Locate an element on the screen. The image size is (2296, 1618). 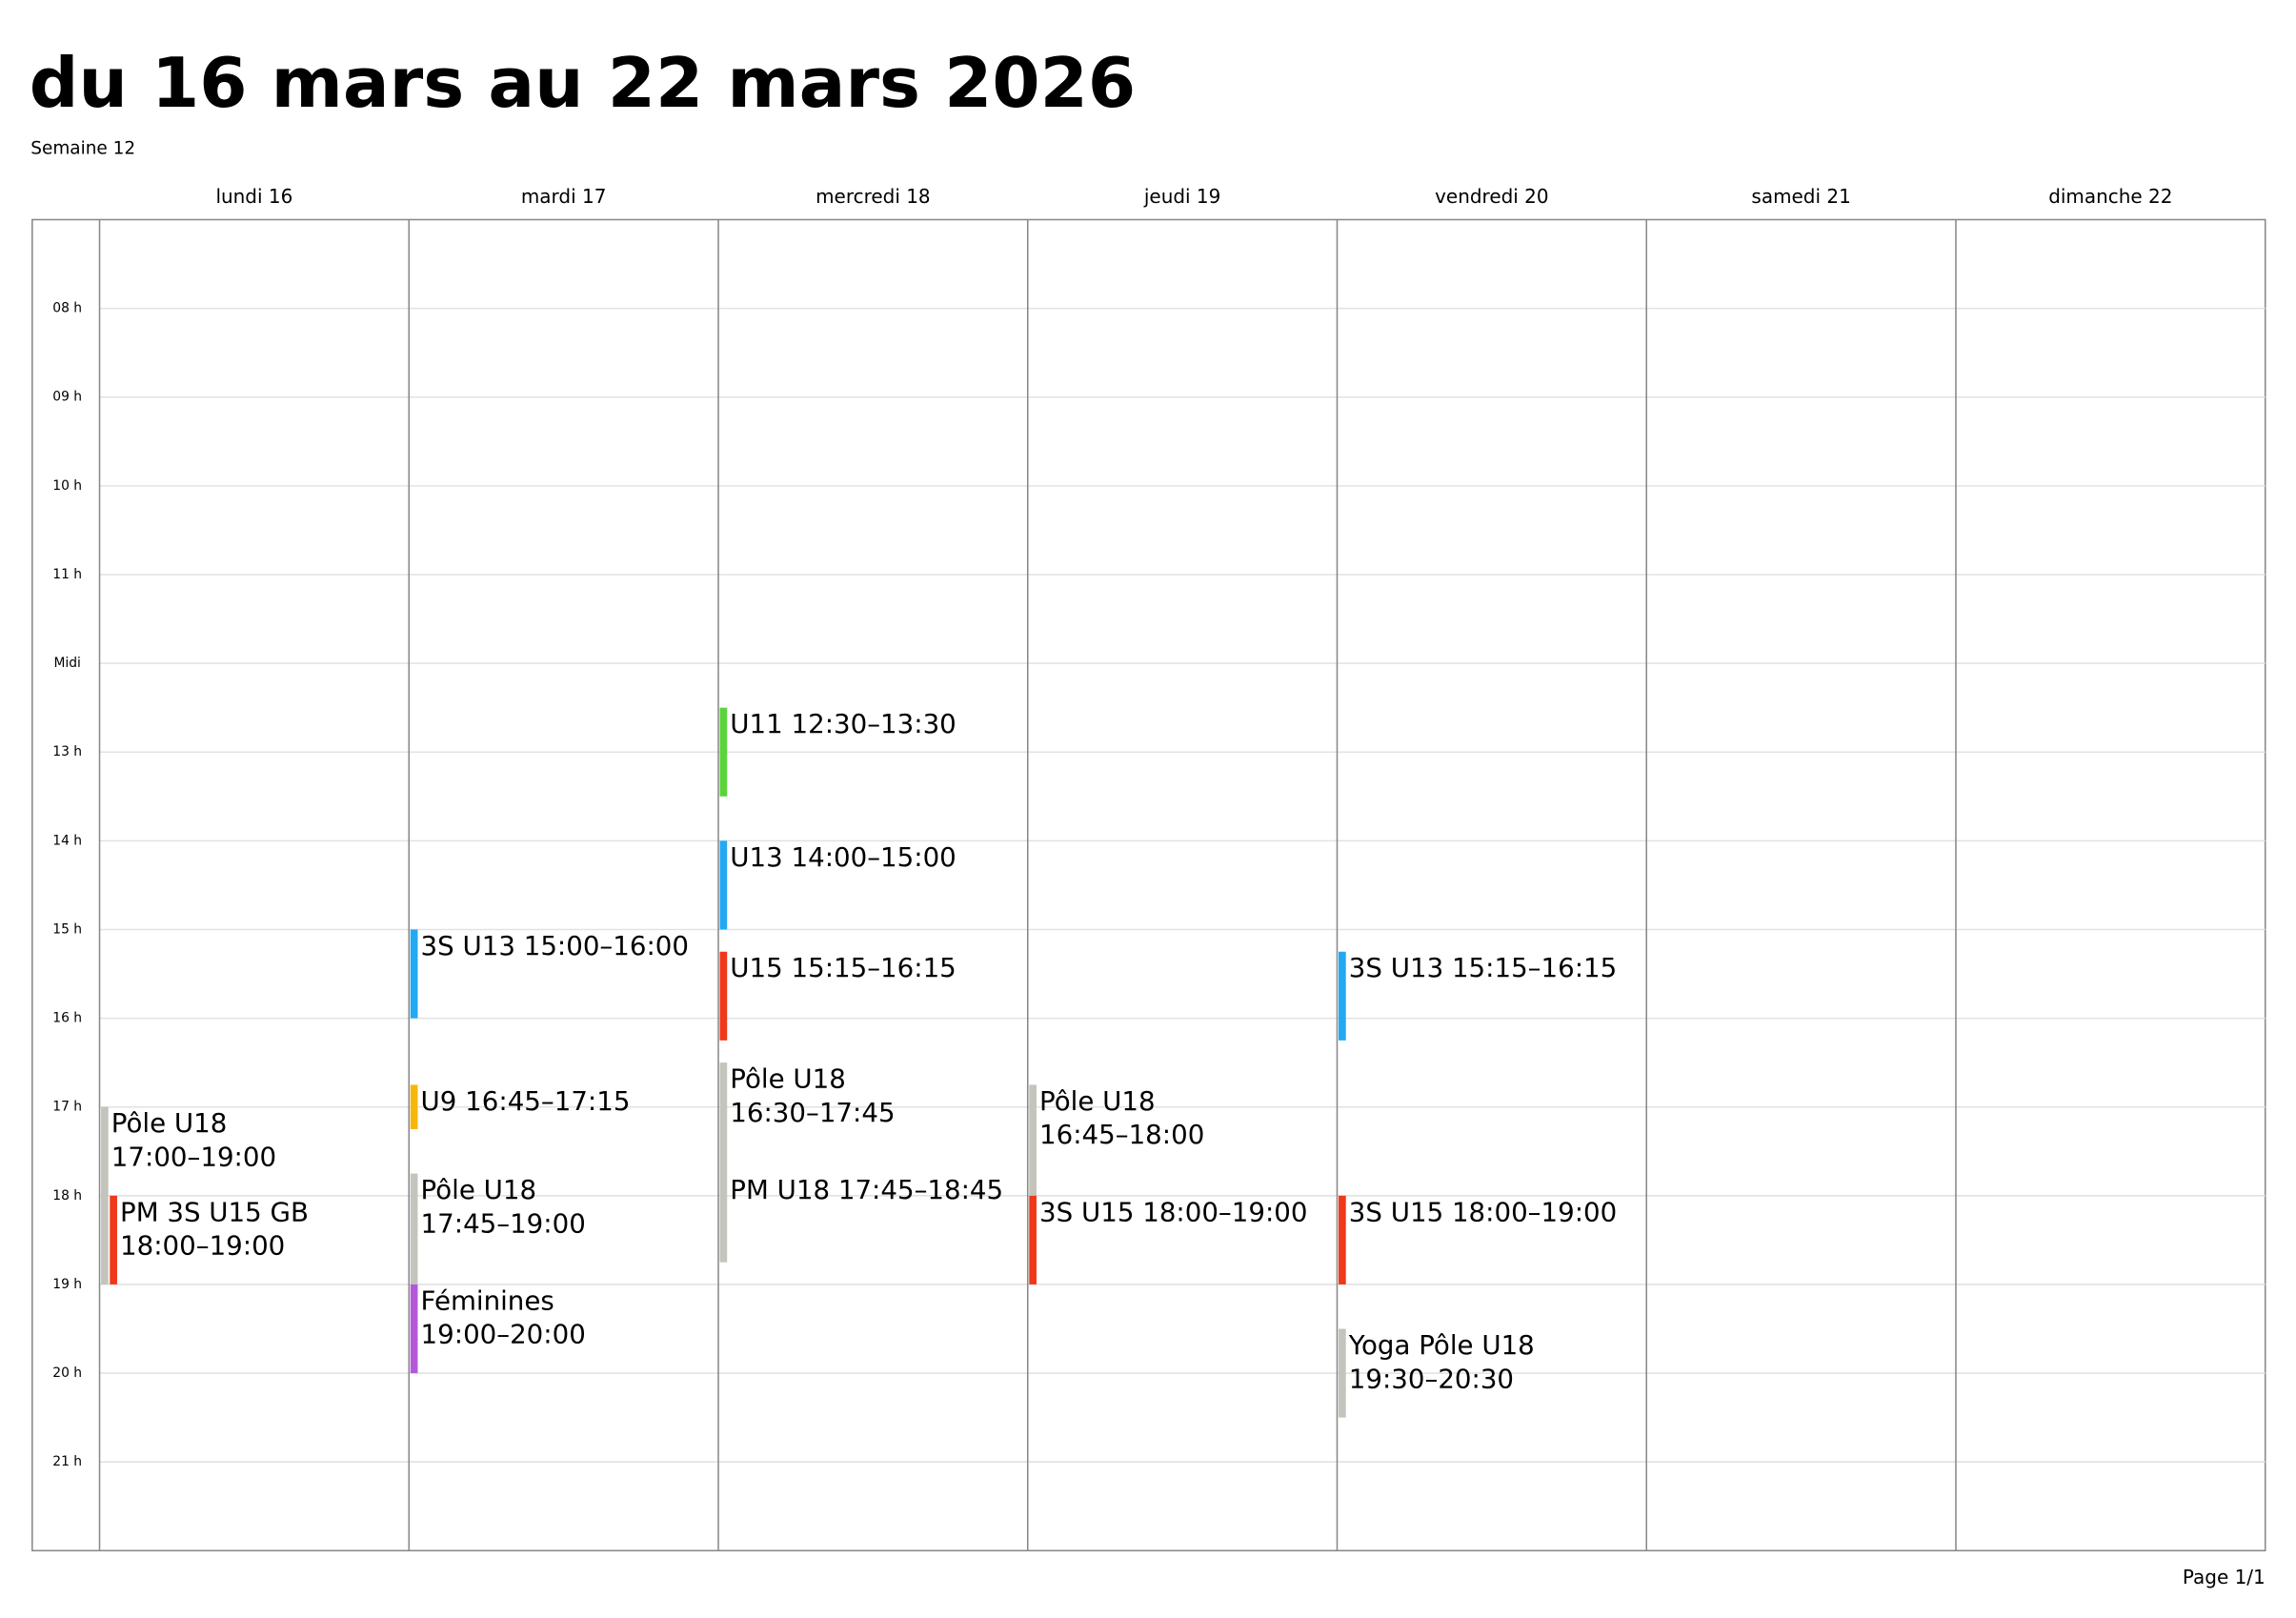
hour-label: 18 h is located at coordinates (67, 1195).